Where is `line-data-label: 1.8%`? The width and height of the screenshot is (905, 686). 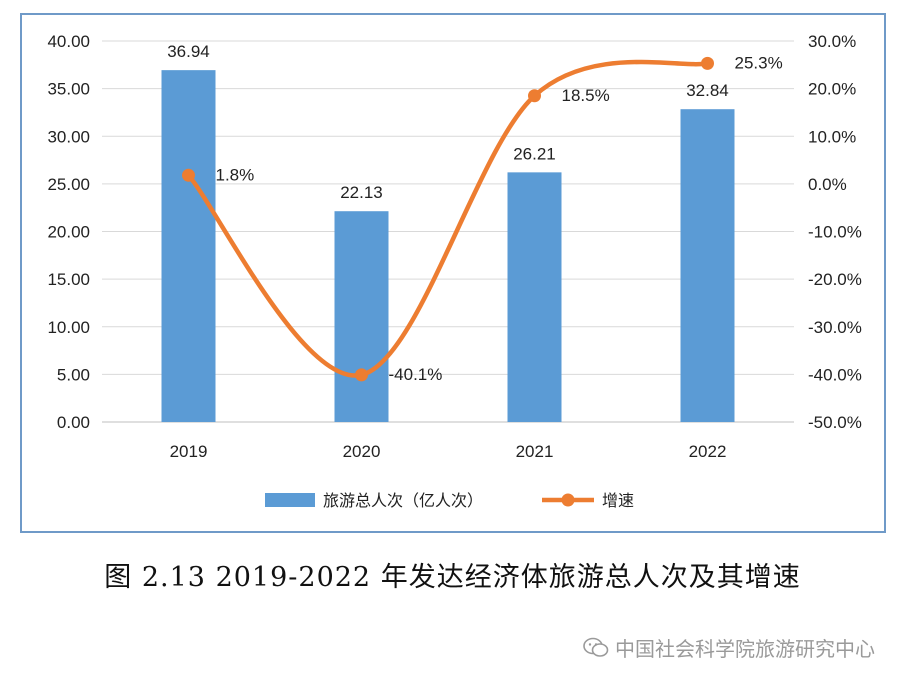 line-data-label: 1.8% is located at coordinates (235, 174).